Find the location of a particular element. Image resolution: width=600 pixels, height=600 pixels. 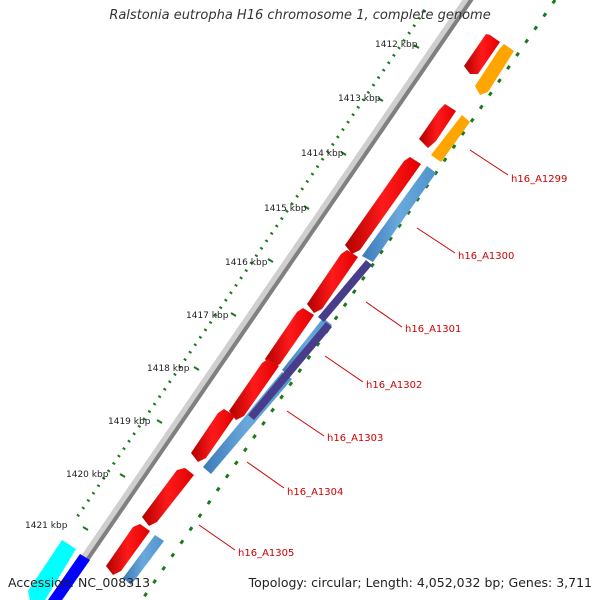

accession-info: Accession: NC_008313 is located at coordinates (79, 582).